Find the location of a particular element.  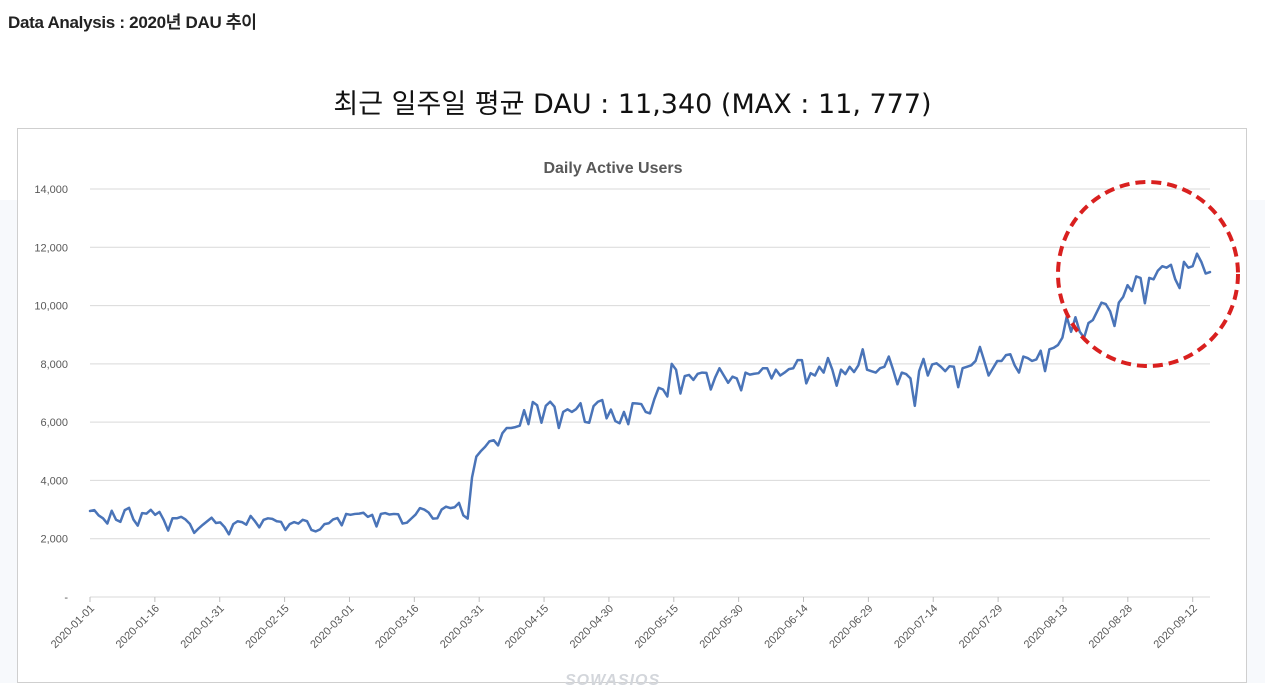

x-tick-label: 2020-06-29 is located at coordinates (851, 627).